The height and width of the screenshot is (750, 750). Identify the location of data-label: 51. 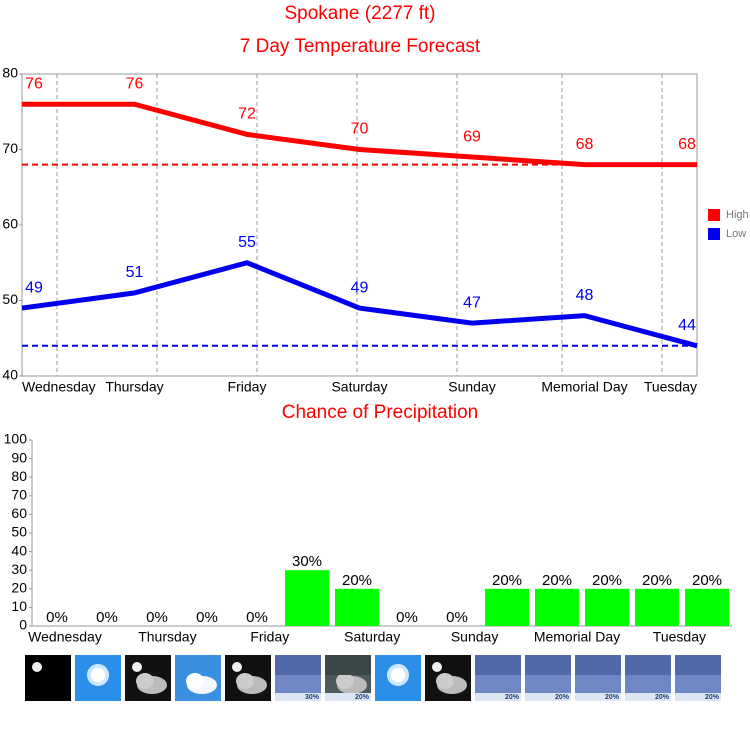
(135, 272).